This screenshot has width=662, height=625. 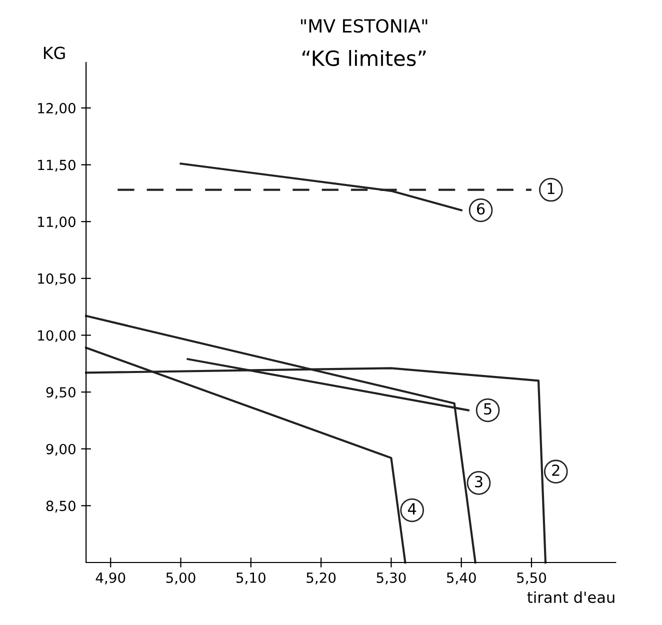 I want to click on x-tick-label: 5,30, so click(x=391, y=578).